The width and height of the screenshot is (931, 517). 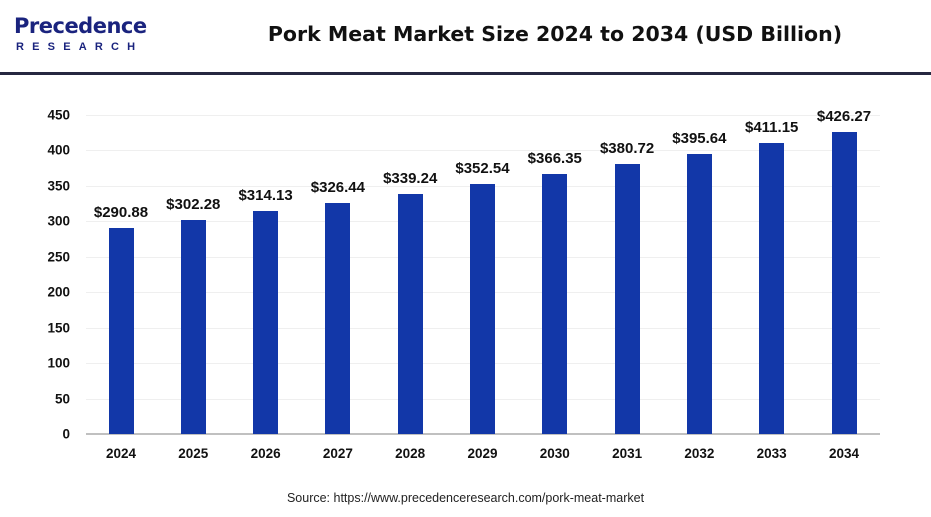 I want to click on data-label: $411.15, so click(x=771, y=127).